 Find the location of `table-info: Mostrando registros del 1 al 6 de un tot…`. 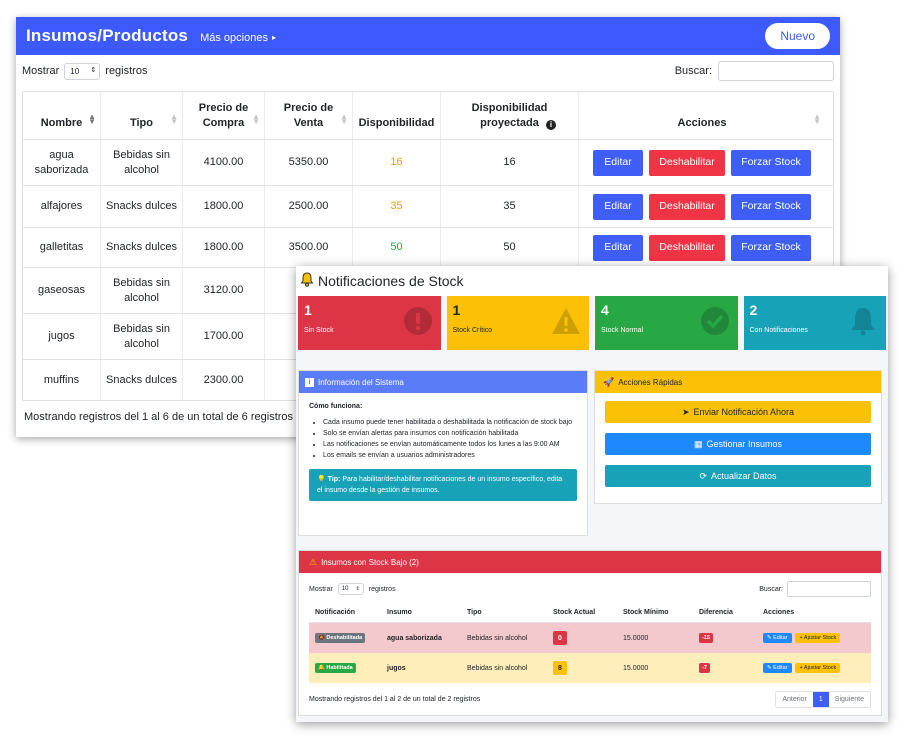

table-info: Mostrando registros del 1 al 6 de un tot… is located at coordinates (159, 417).